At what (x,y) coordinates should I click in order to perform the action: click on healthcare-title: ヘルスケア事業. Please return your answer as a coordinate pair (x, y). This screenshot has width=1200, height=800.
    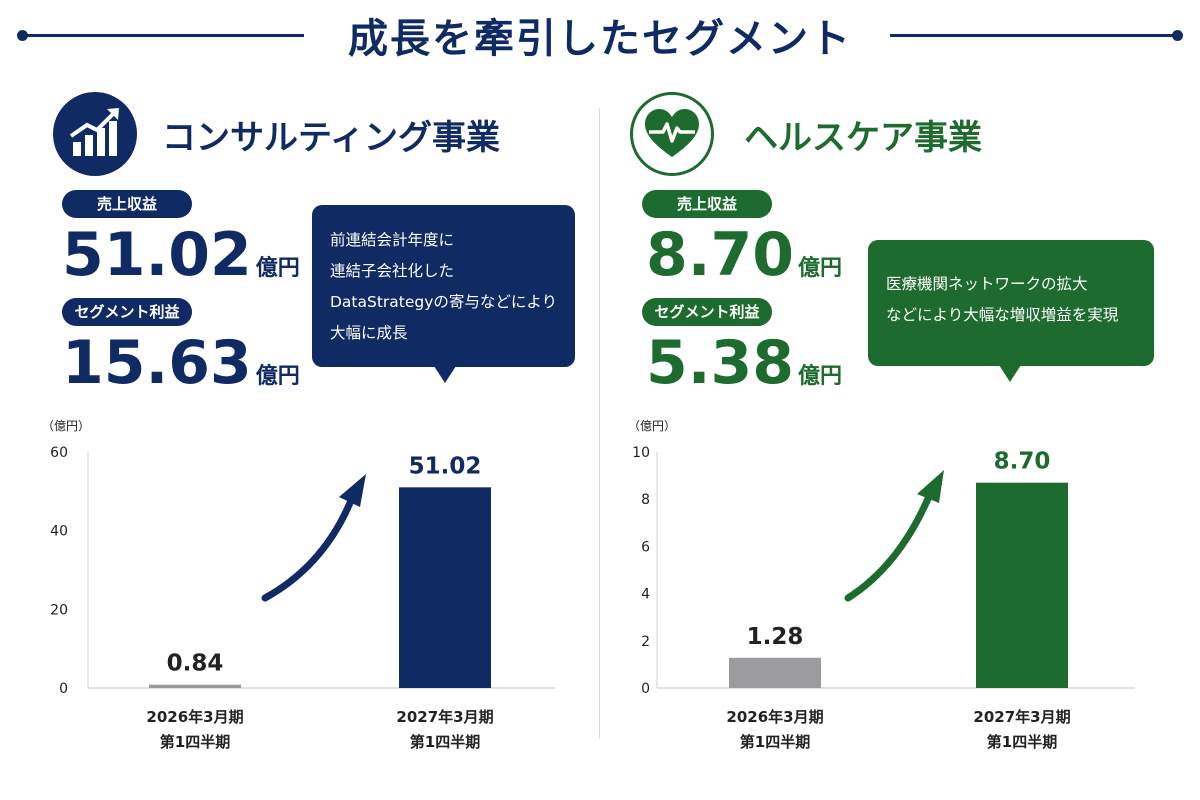
    Looking at the image, I should click on (863, 138).